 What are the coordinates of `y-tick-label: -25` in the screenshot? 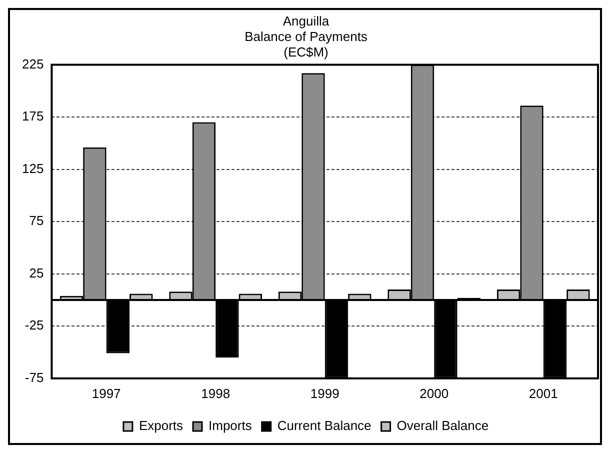 It's located at (34, 325).